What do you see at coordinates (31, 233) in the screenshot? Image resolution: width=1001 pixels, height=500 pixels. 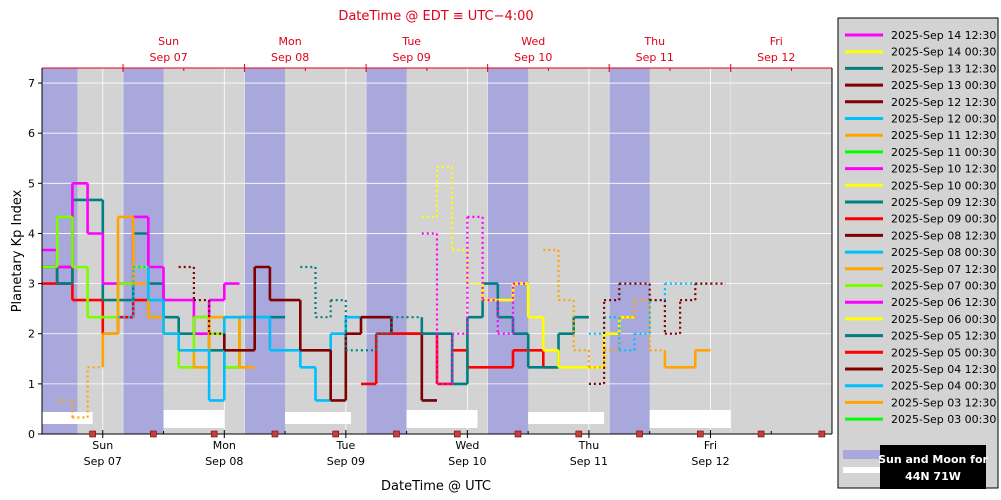 I see `y-tick-label: 4` at bounding box center [31, 233].